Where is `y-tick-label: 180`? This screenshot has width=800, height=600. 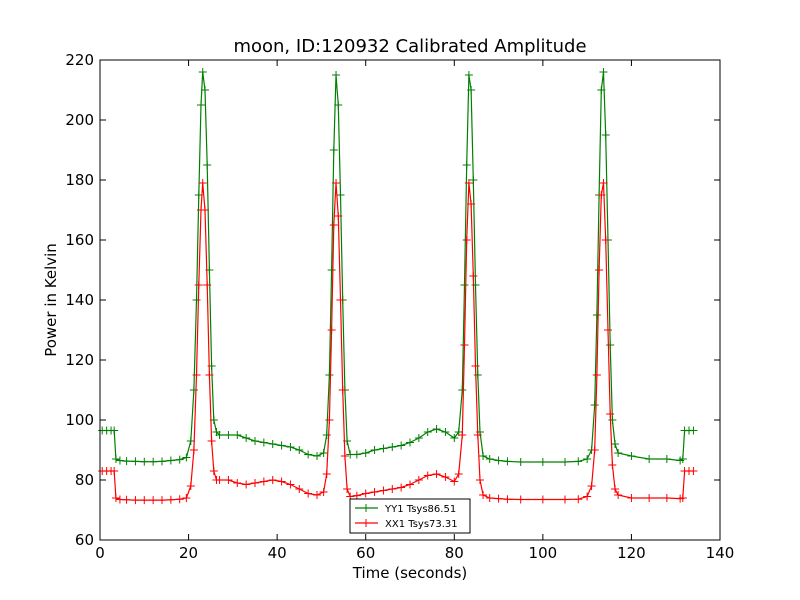 y-tick-label: 180 is located at coordinates (79, 180).